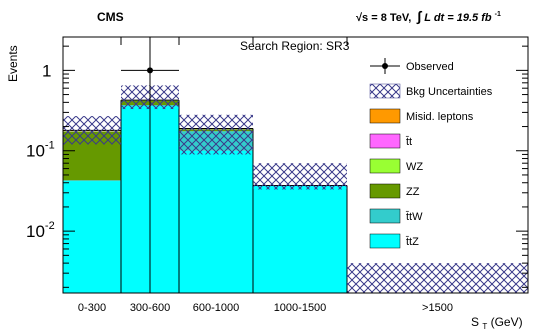 The image size is (536, 331). I want to click on x-tick-label: 1000-1500, so click(300, 308).